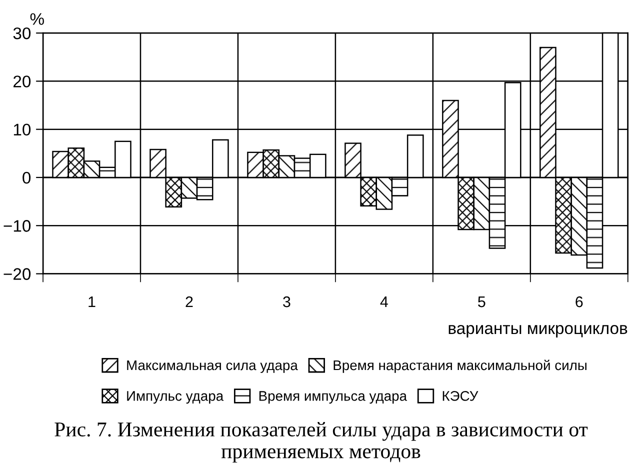  Describe the element at coordinates (482, 302) in the screenshot. I see `x-tick-label: 5` at that location.